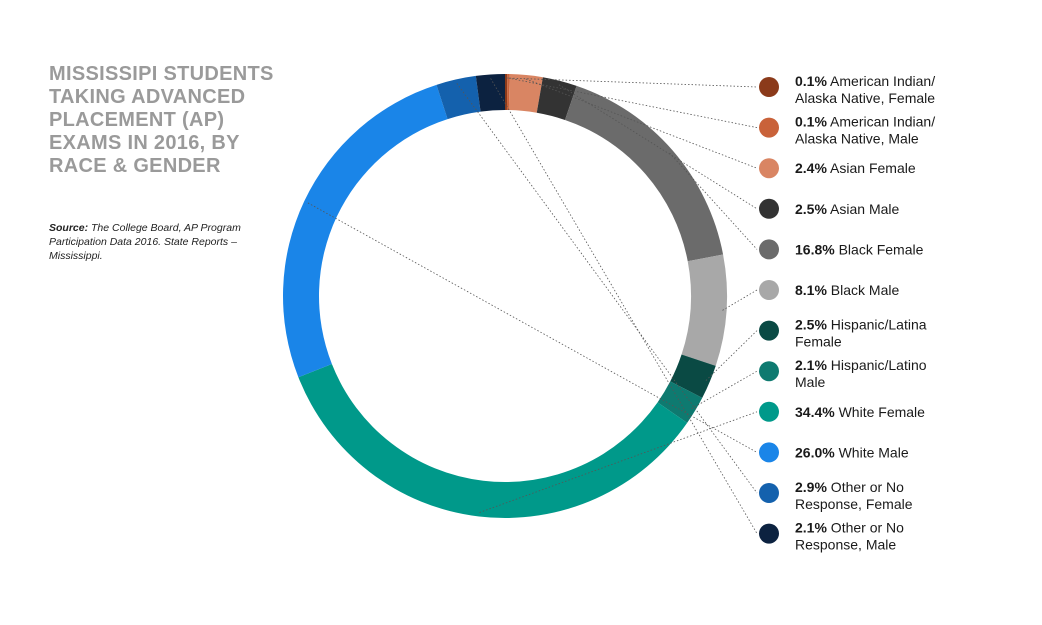  What do you see at coordinates (811, 528) in the screenshot?
I see `legend-pct-11: 2.1%` at bounding box center [811, 528].